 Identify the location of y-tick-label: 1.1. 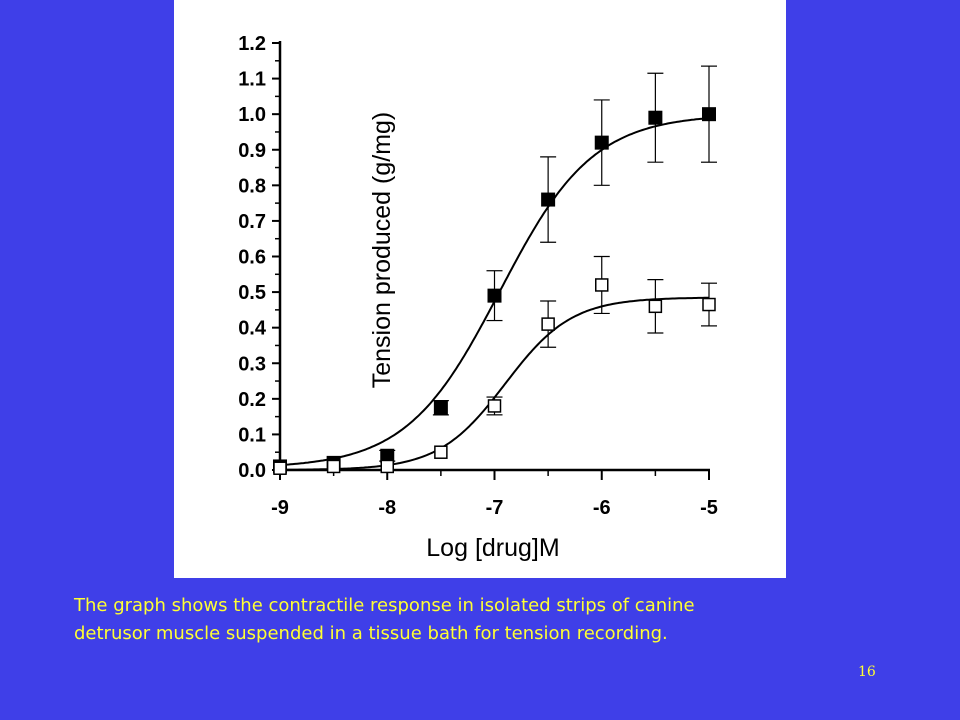
(252, 80).